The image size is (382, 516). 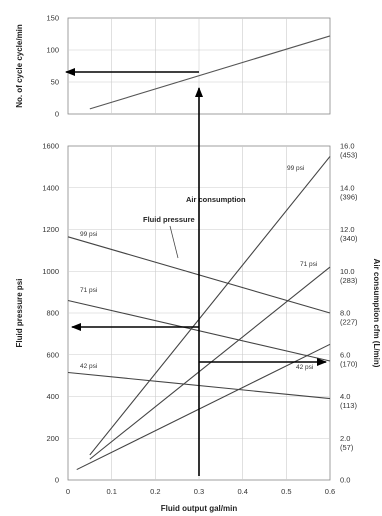 What do you see at coordinates (52, 50) in the screenshot?
I see `top-y-tick-label: 100` at bounding box center [52, 50].